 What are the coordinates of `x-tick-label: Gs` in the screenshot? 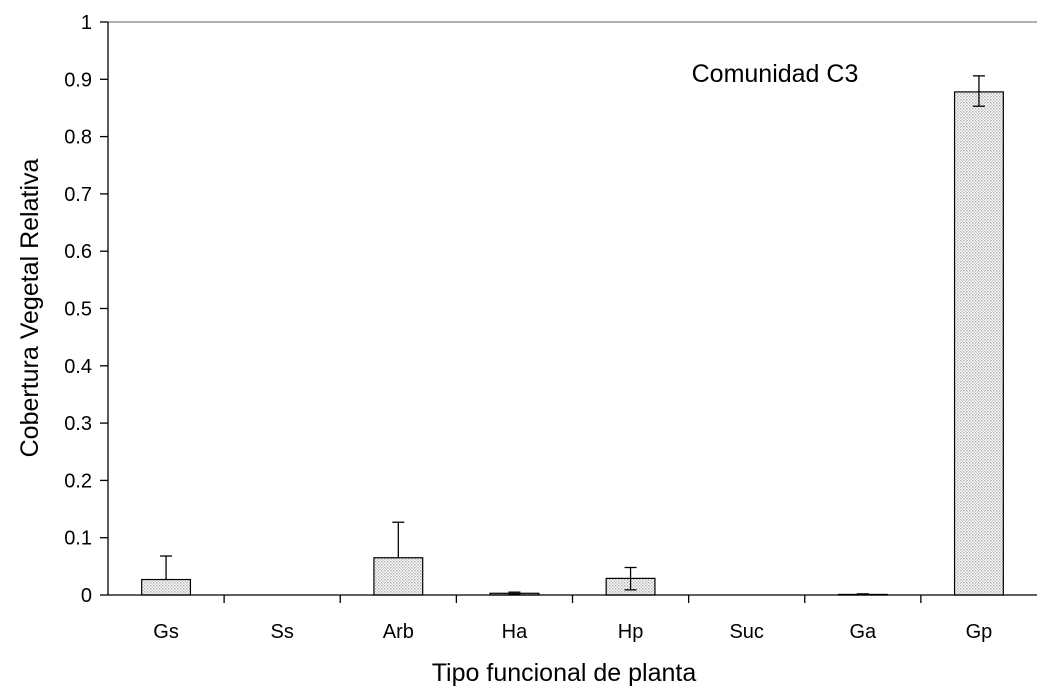 It's located at (166, 632).